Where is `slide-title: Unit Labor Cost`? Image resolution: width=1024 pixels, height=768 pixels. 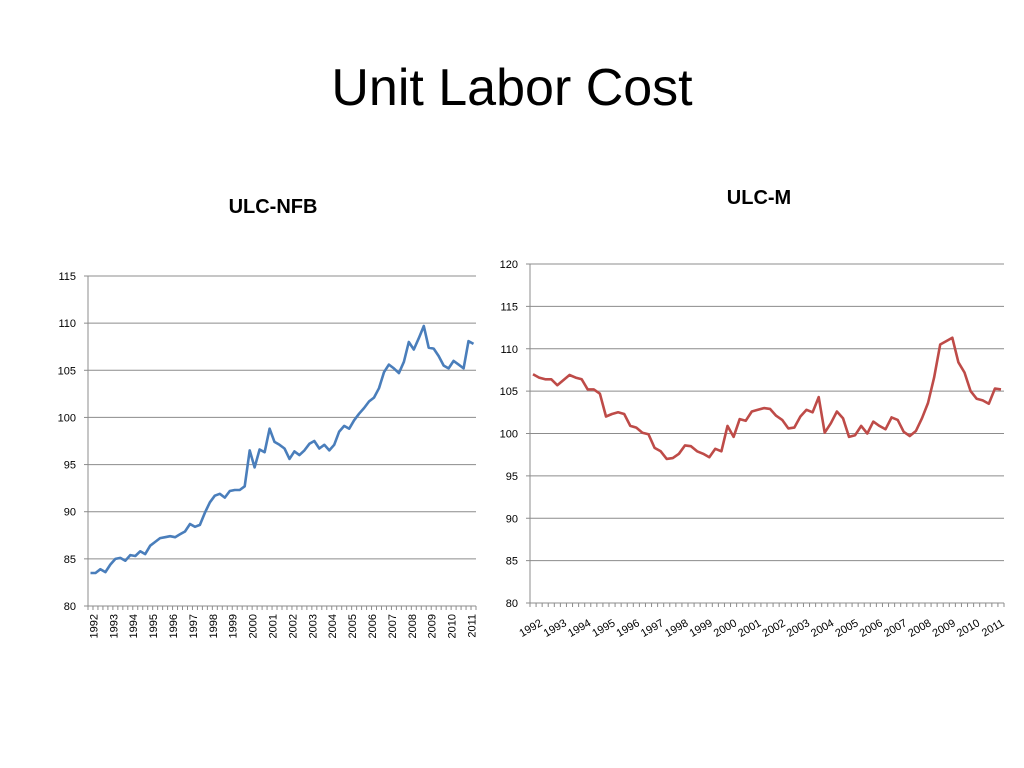 slide-title: Unit Labor Cost is located at coordinates (512, 88).